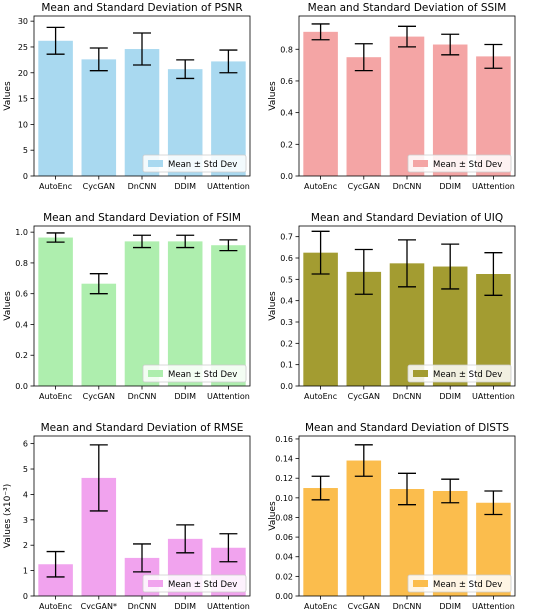  Describe the element at coordinates (407, 218) in the screenshot. I see `chart-title: Mean and Standard Deviation of UIQ` at that location.